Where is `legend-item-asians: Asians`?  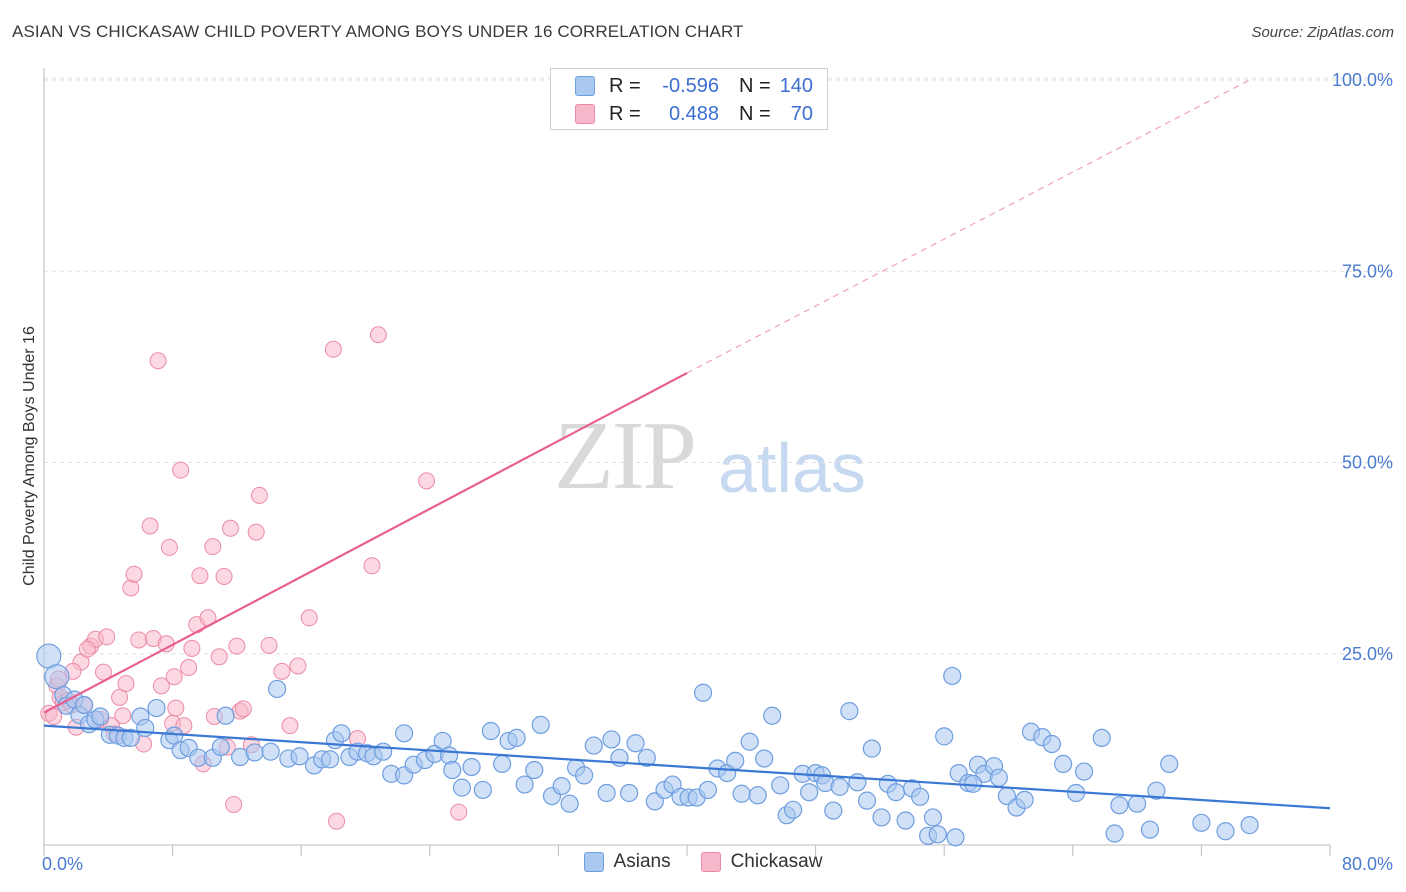
legend-item-asians: Asians is located at coordinates (627, 862).